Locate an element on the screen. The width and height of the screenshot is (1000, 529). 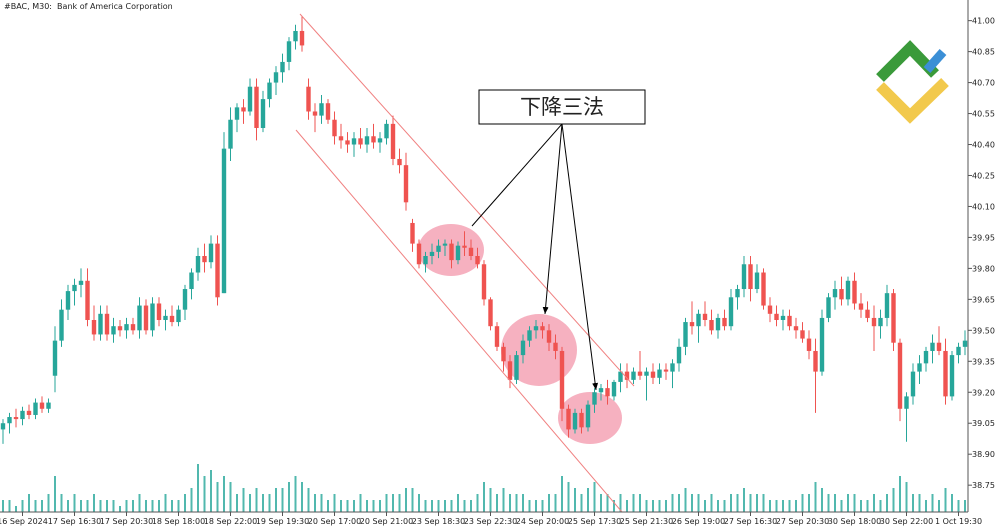
highlight is located at coordinates (539, 350).